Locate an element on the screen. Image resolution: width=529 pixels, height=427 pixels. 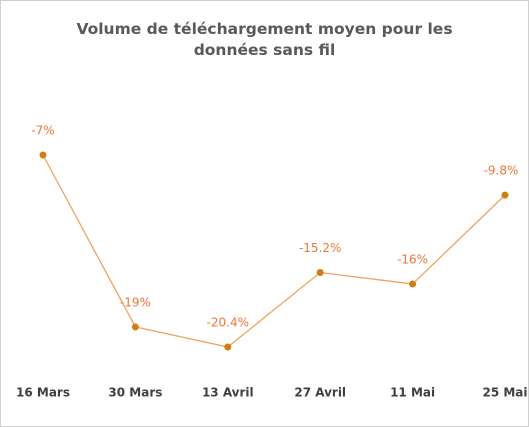
data-label: -20.4% is located at coordinates (228, 323).